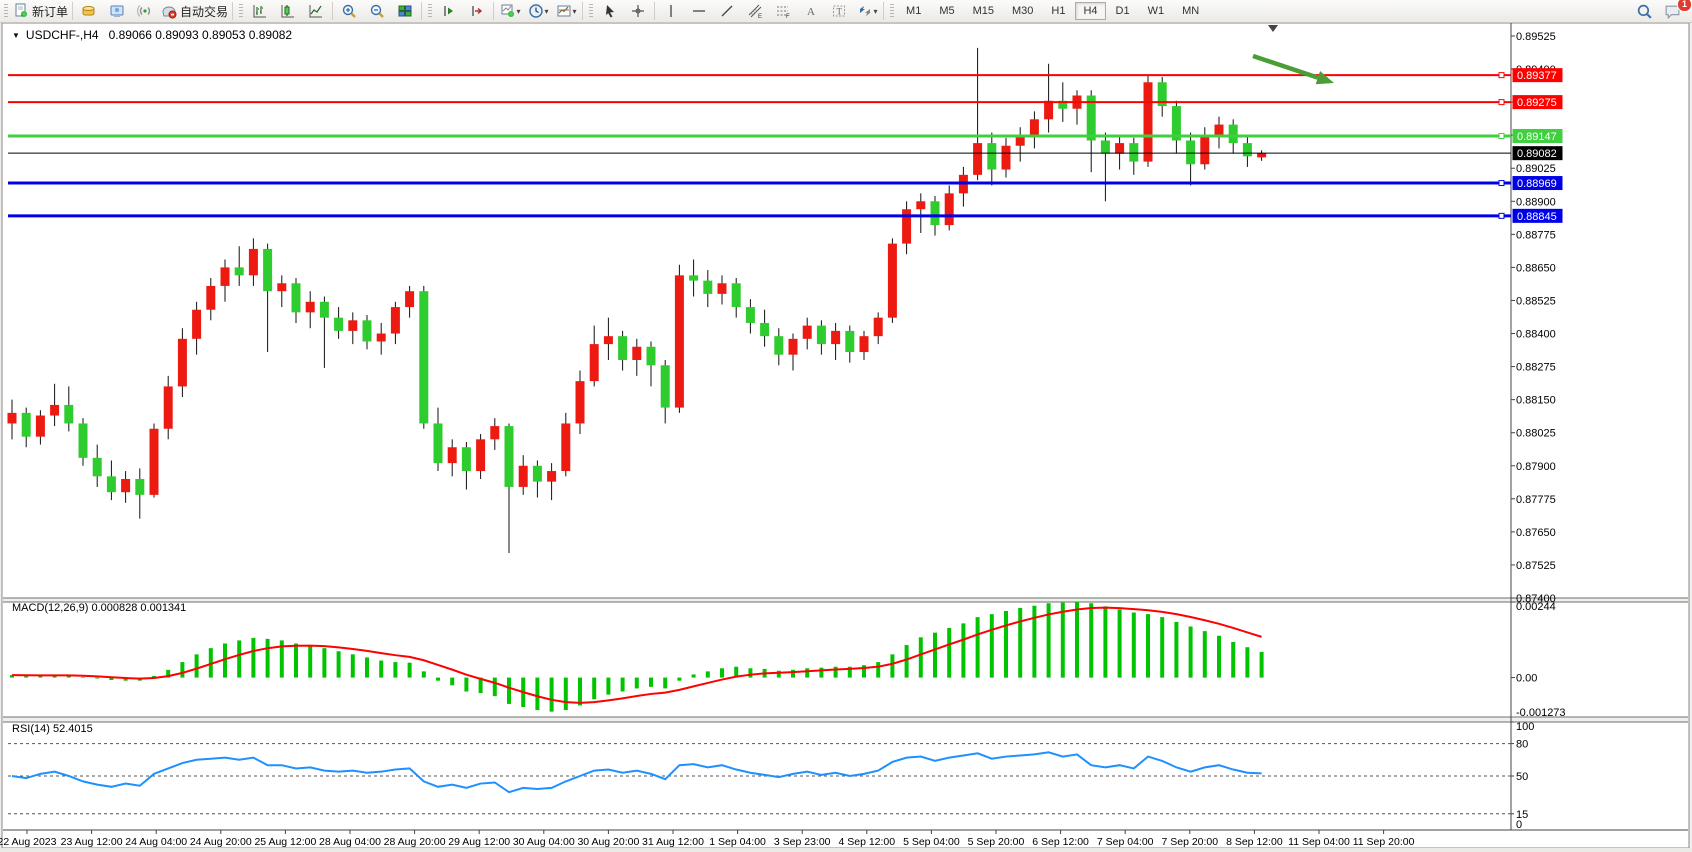 This screenshot has width=1692, height=852. Describe the element at coordinates (846, 850) in the screenshot. I see `status-bar` at that location.